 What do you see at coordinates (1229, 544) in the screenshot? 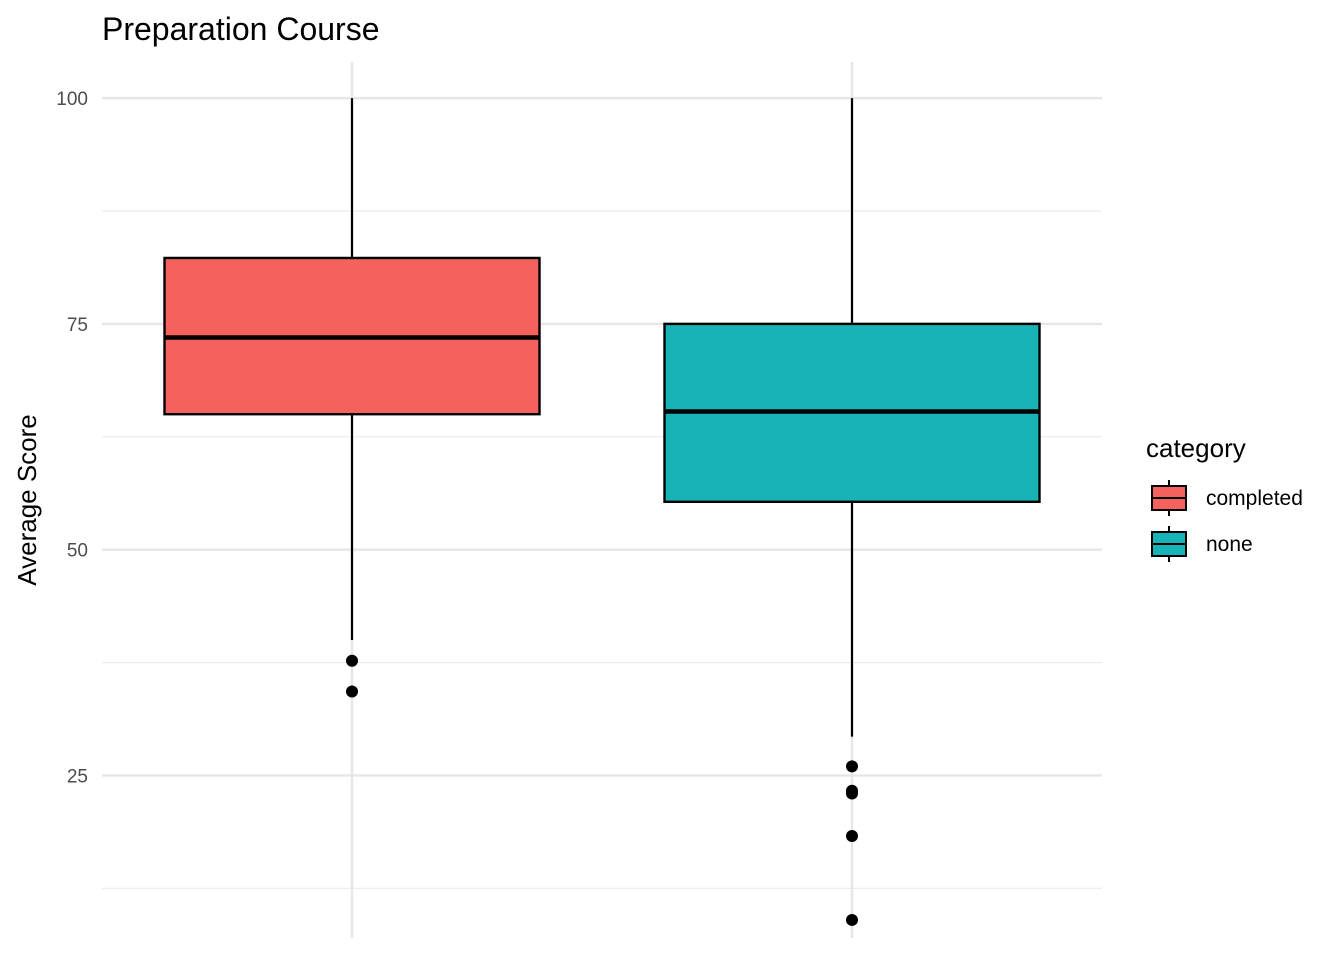
I see `legend-label: none` at bounding box center [1229, 544].